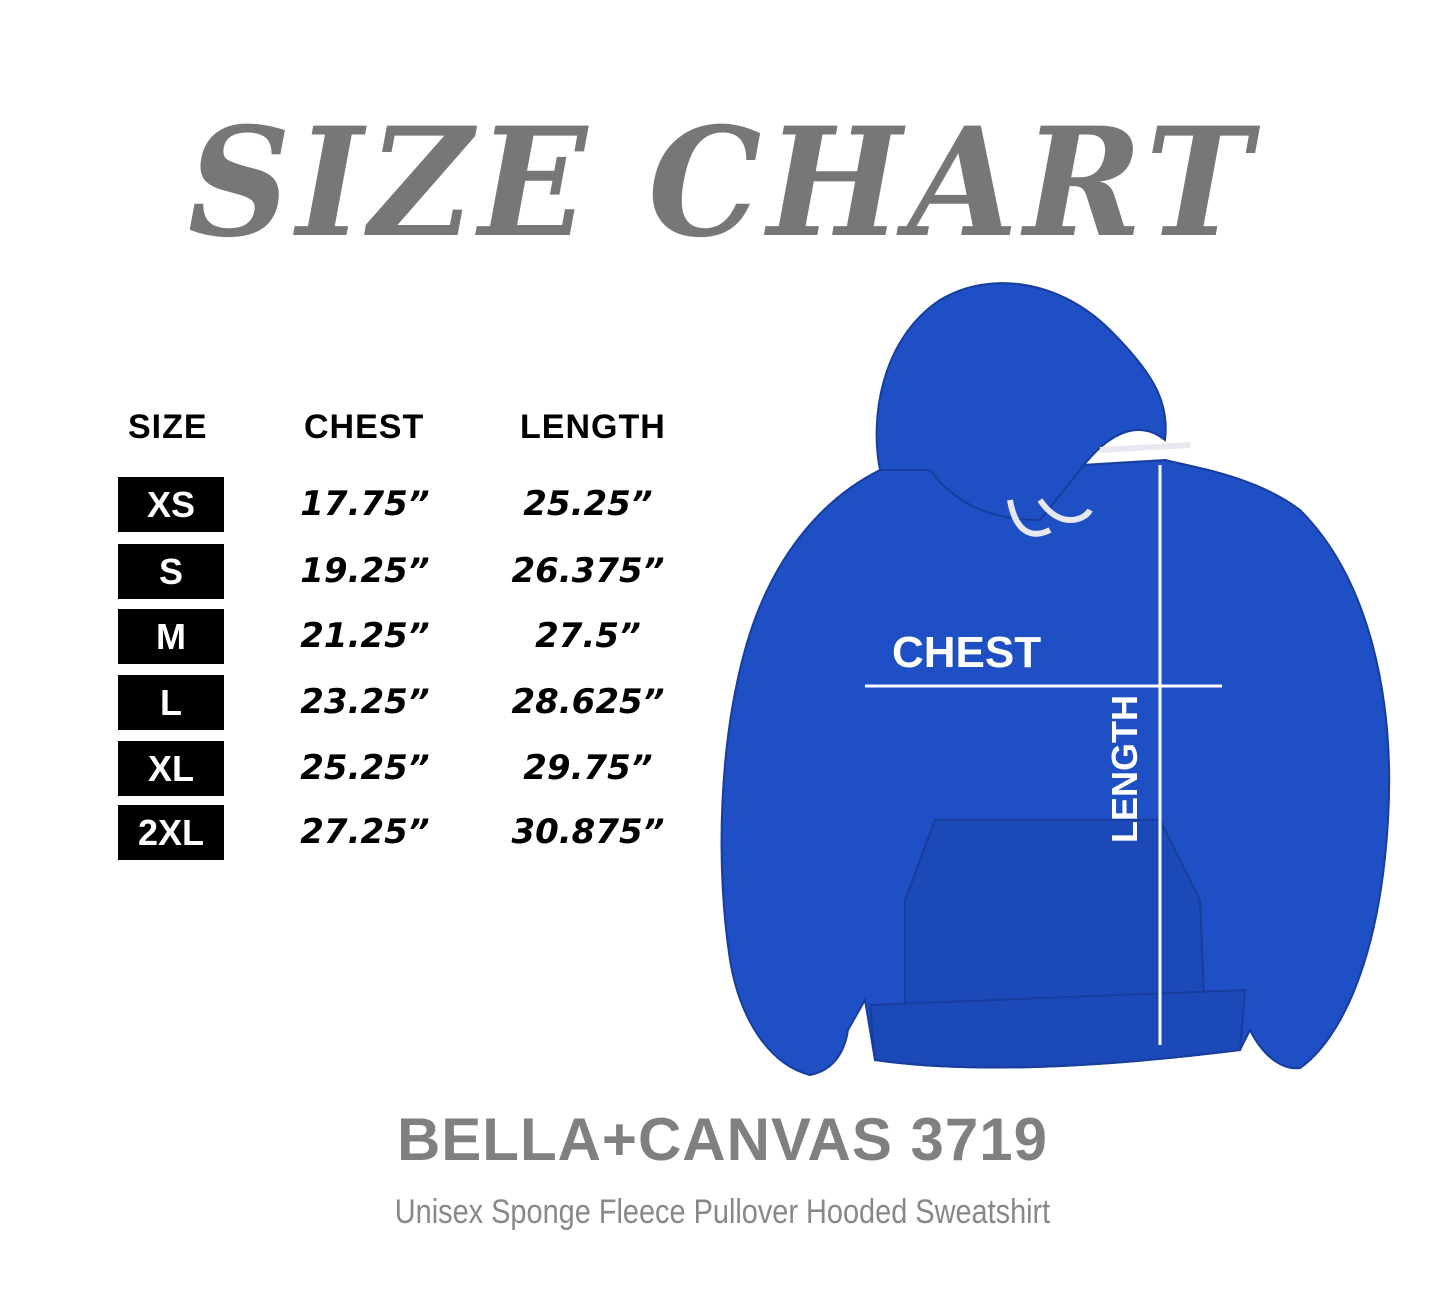  Describe the element at coordinates (588, 636) in the screenshot. I see `length-value: 27.5”` at that location.